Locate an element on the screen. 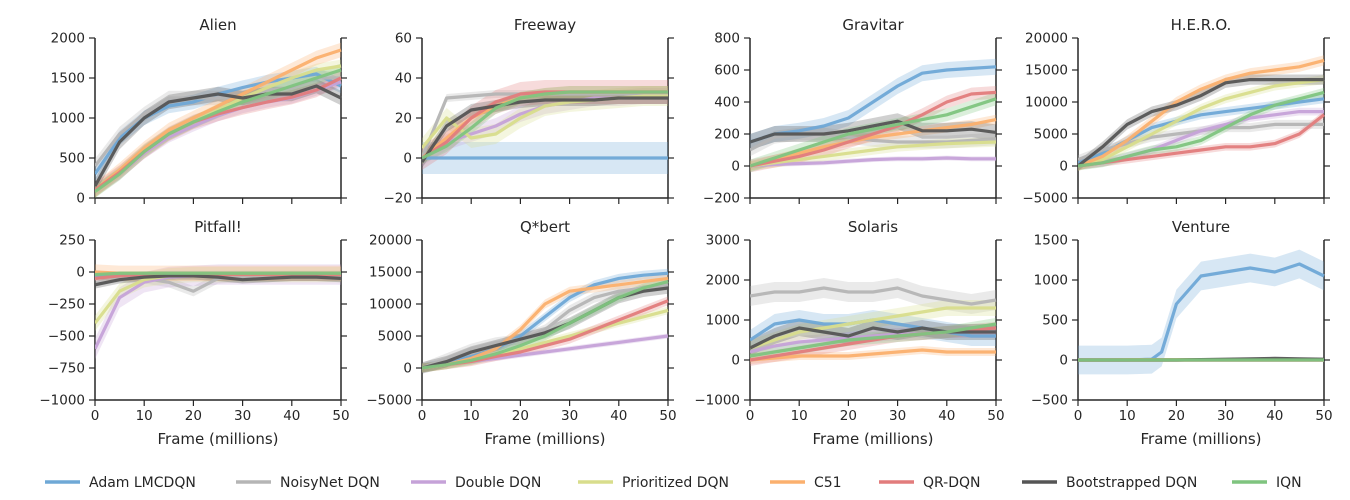 The height and width of the screenshot is (500, 1350). legend-item-adam-lmcdqn: Adam LMCDQN is located at coordinates (120, 483).